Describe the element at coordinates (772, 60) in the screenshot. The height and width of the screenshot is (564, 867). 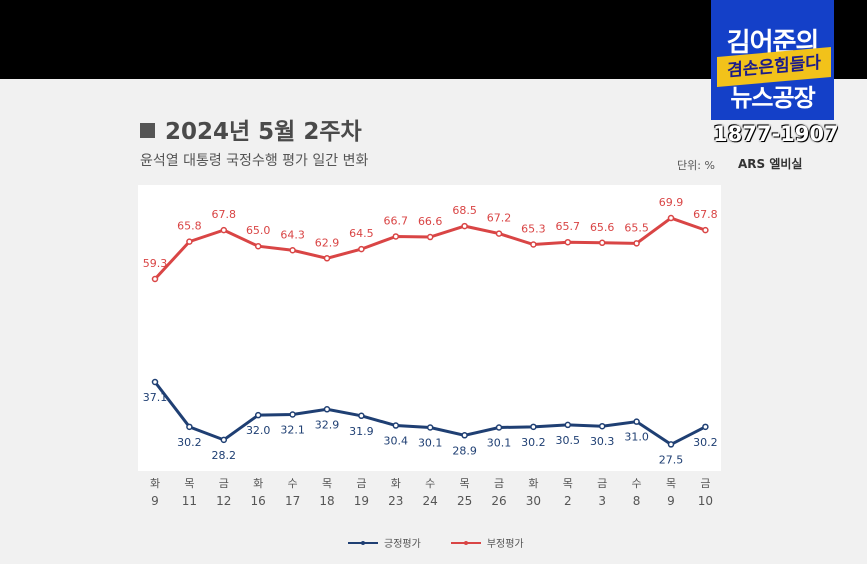
I see `channel-logo: 김어준의 겸손은힘들다 뉴스공장` at that location.